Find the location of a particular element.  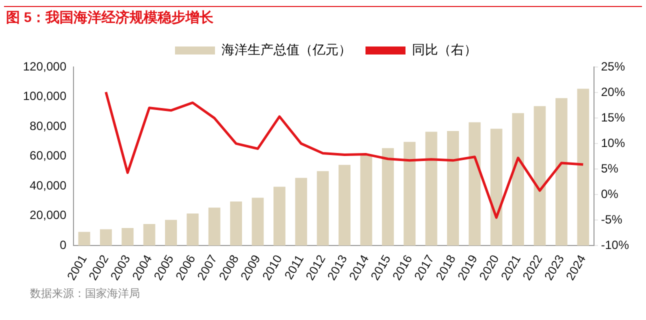

y2-tick-label: 20% is located at coordinates (613, 91).